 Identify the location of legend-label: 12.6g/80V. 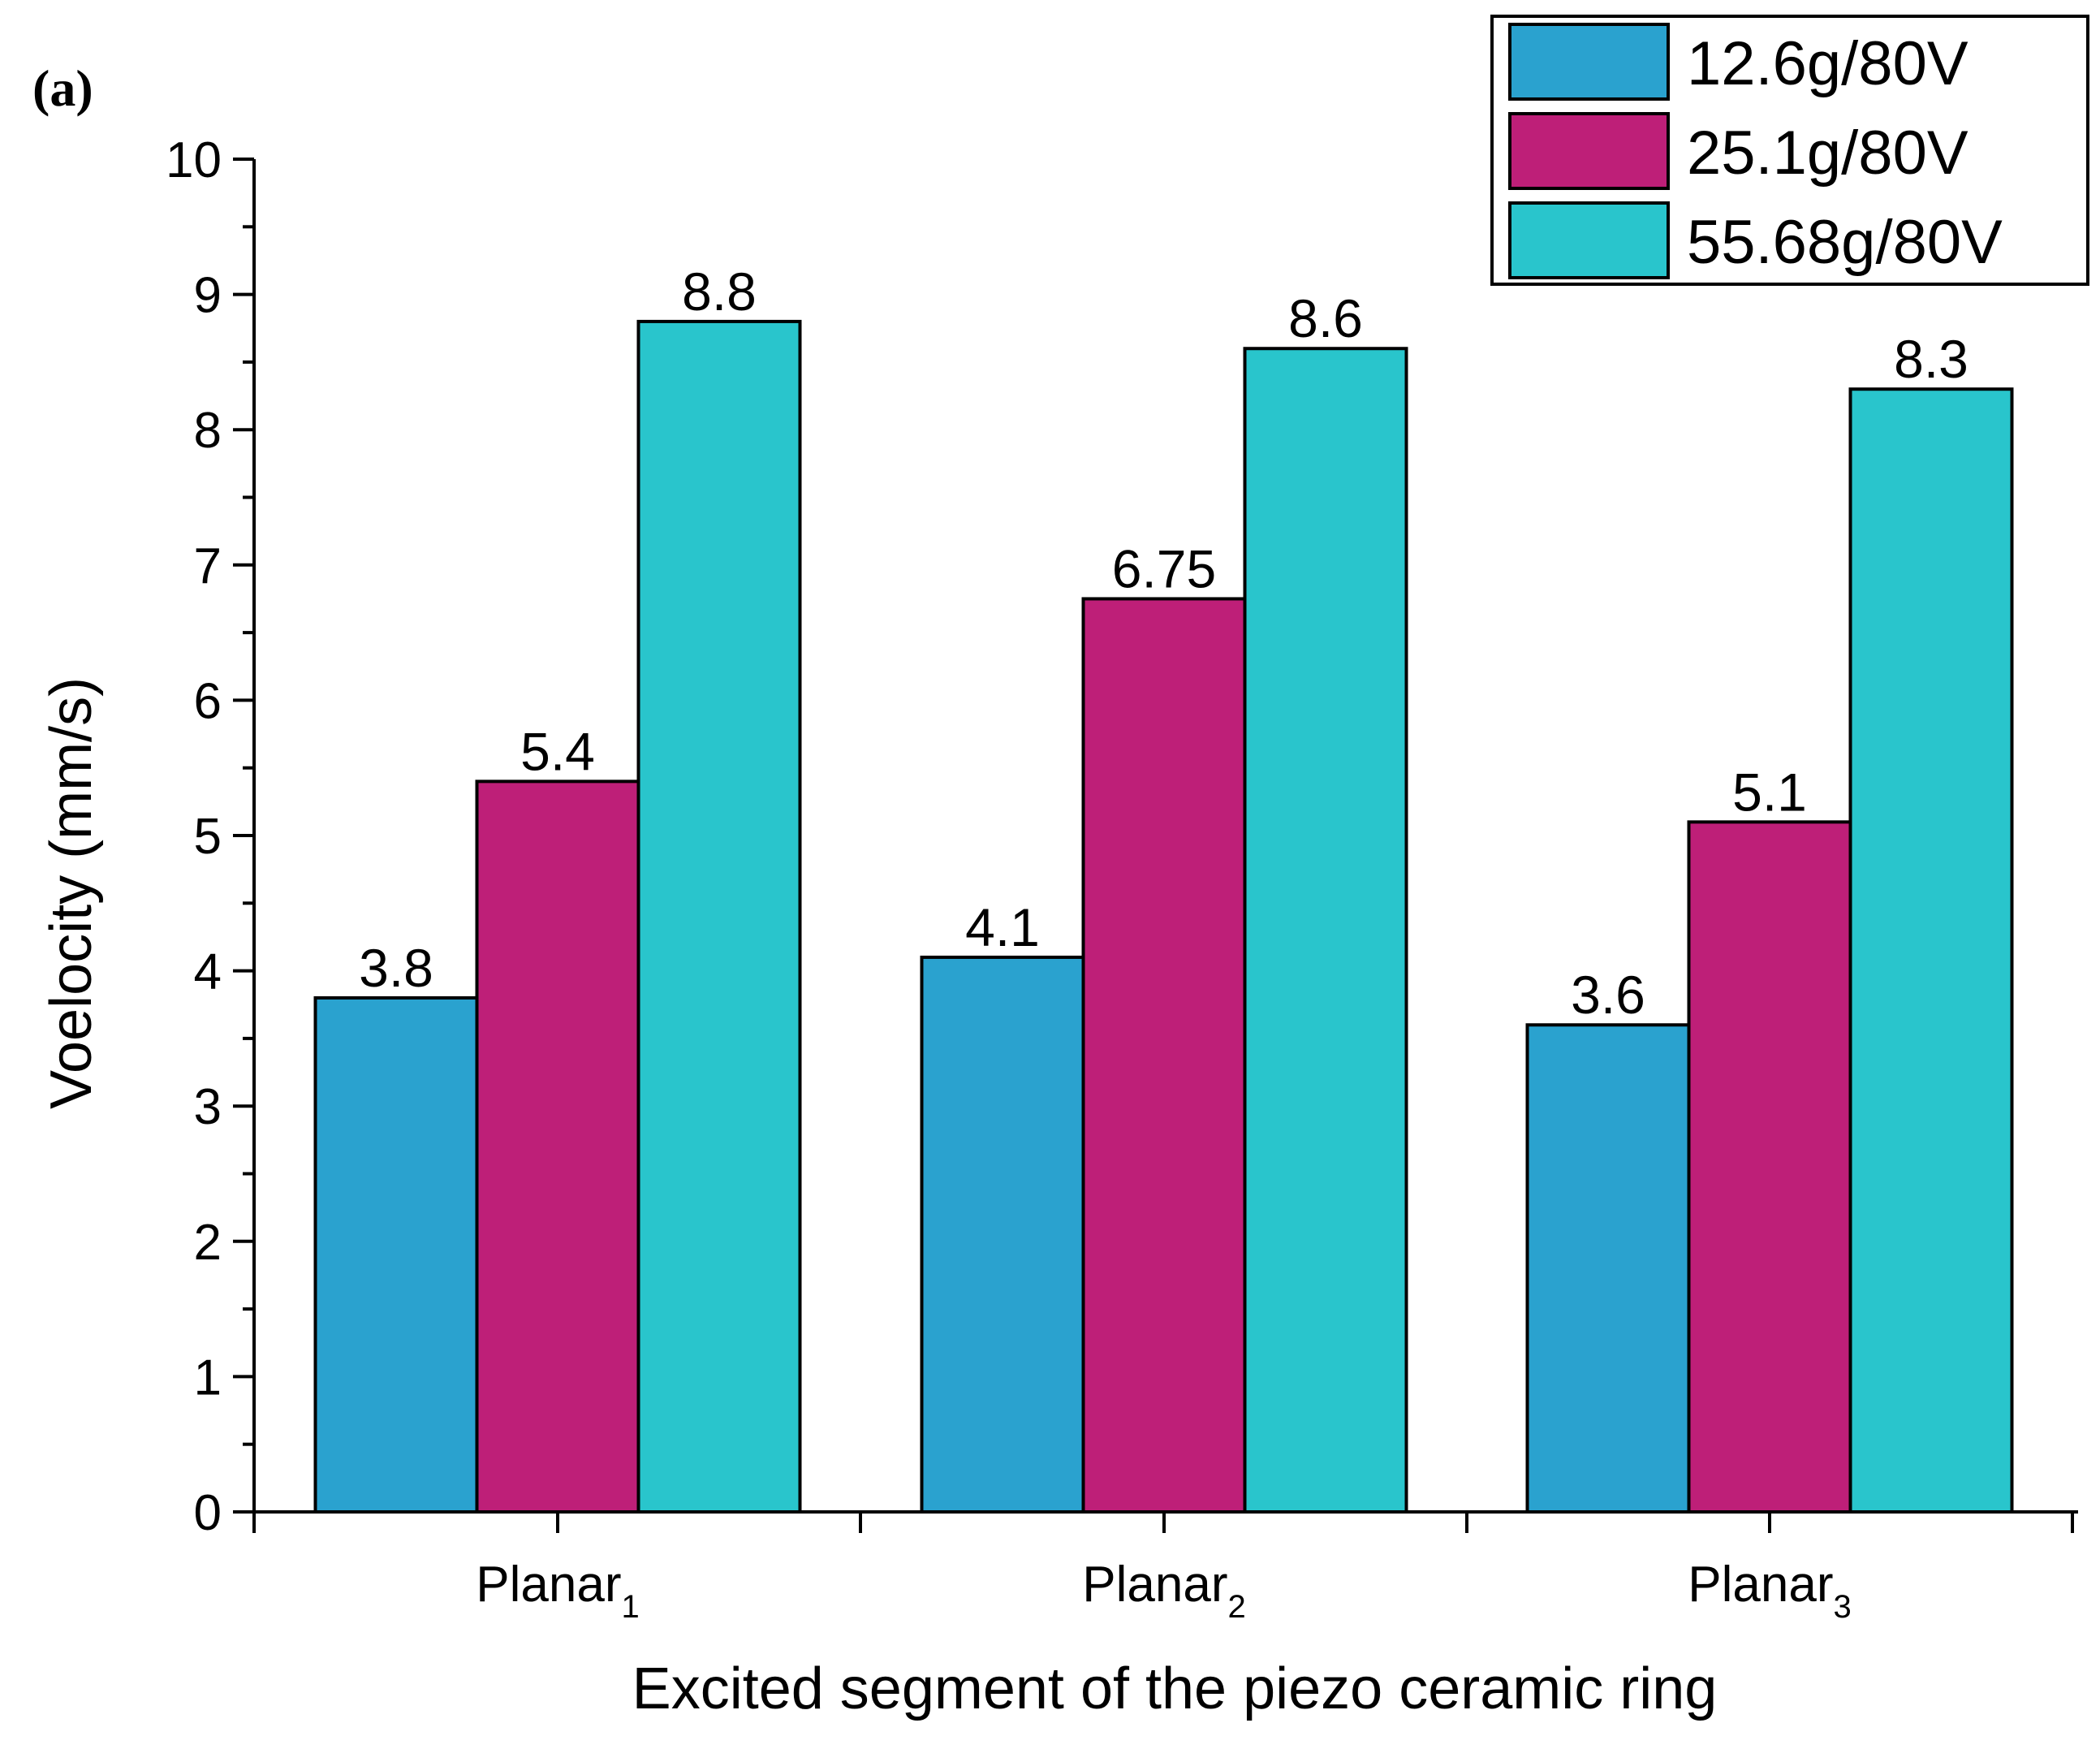
(1828, 63).